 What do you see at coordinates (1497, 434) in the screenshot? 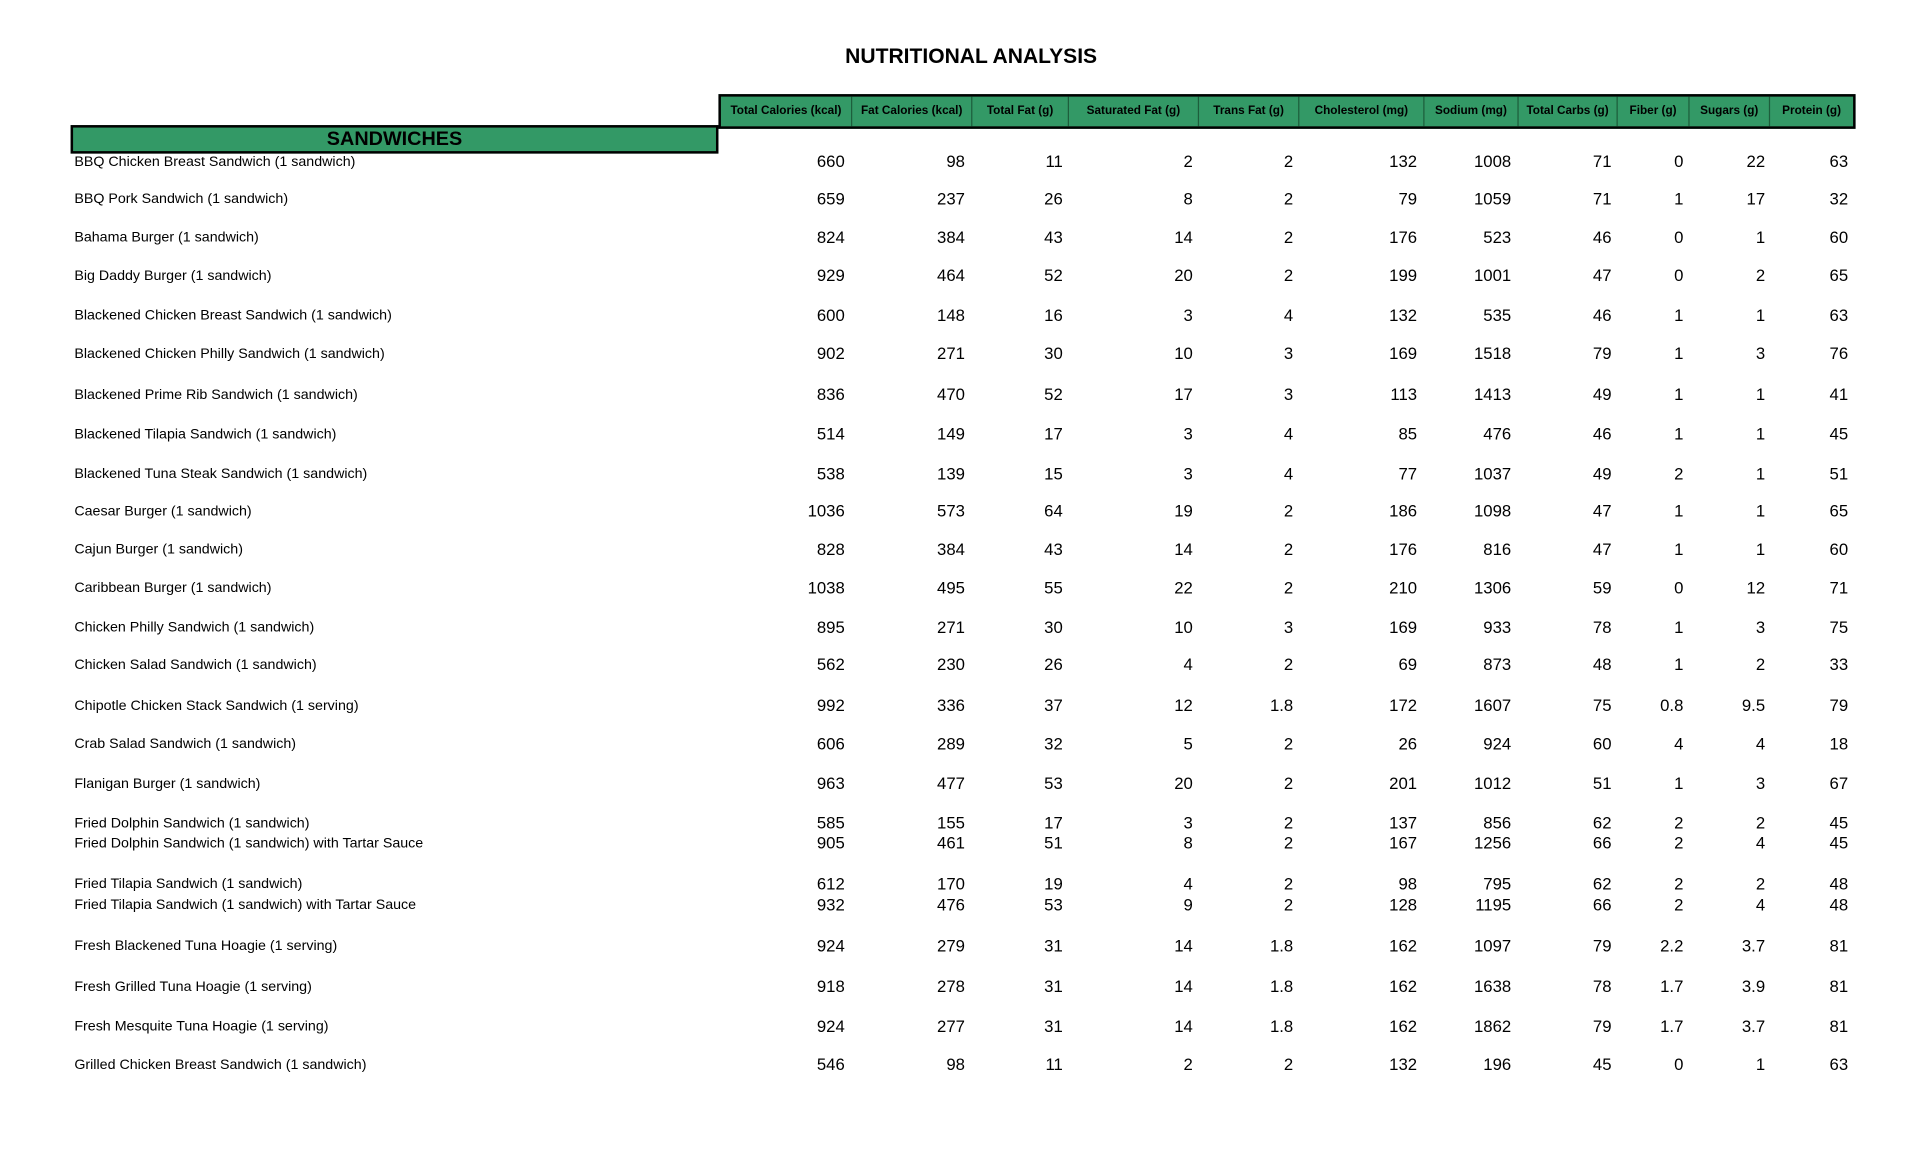
I see `cell-value: 476` at bounding box center [1497, 434].